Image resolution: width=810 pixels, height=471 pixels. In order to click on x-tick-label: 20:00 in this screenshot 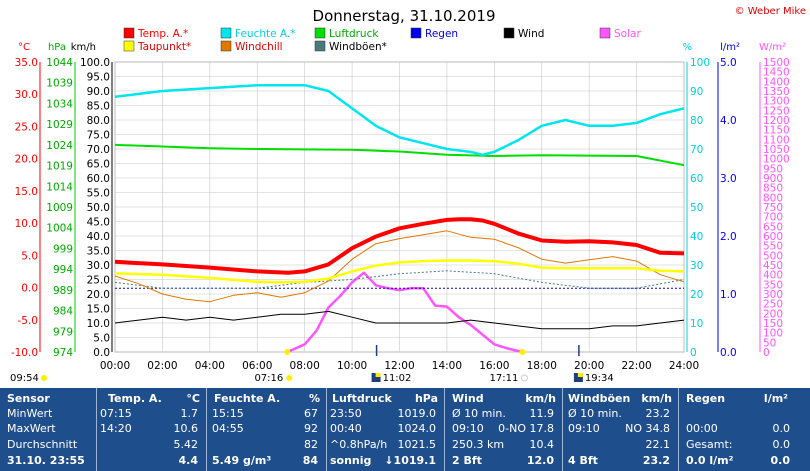, I will do `click(589, 366)`.